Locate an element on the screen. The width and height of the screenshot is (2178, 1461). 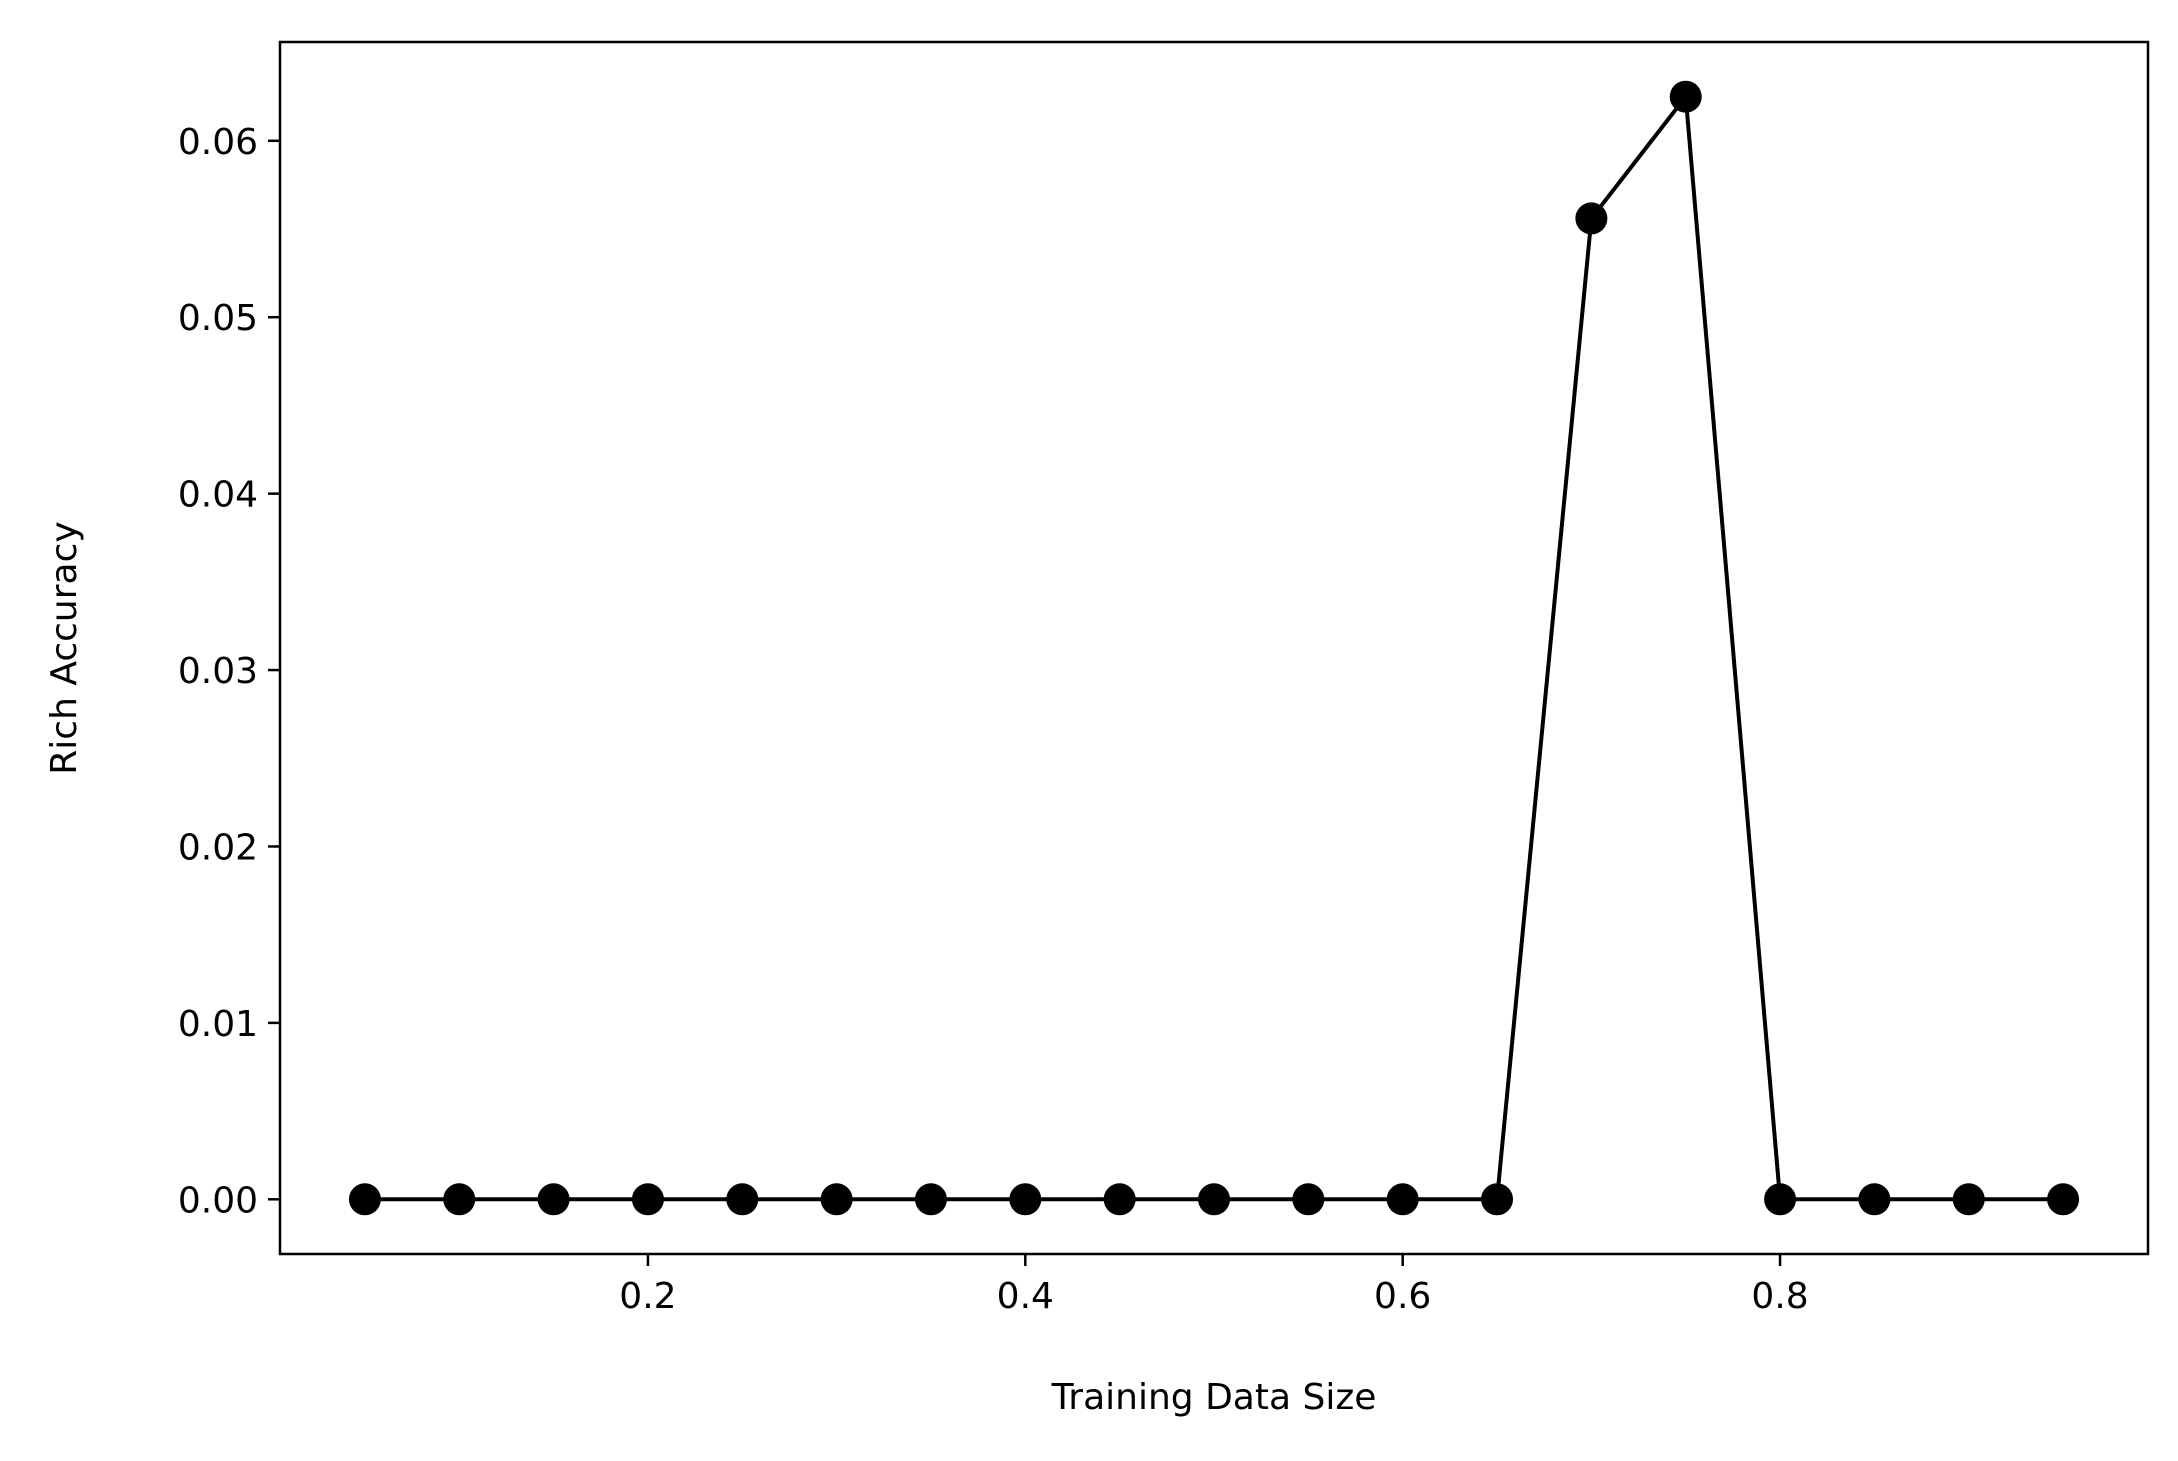
y-tick-label: 0.03 is located at coordinates (218, 671).